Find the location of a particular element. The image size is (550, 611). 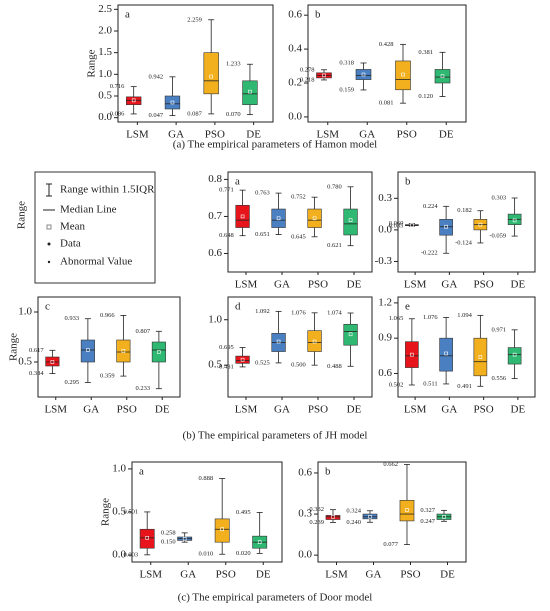

panel-label: c is located at coordinates (47, 307).